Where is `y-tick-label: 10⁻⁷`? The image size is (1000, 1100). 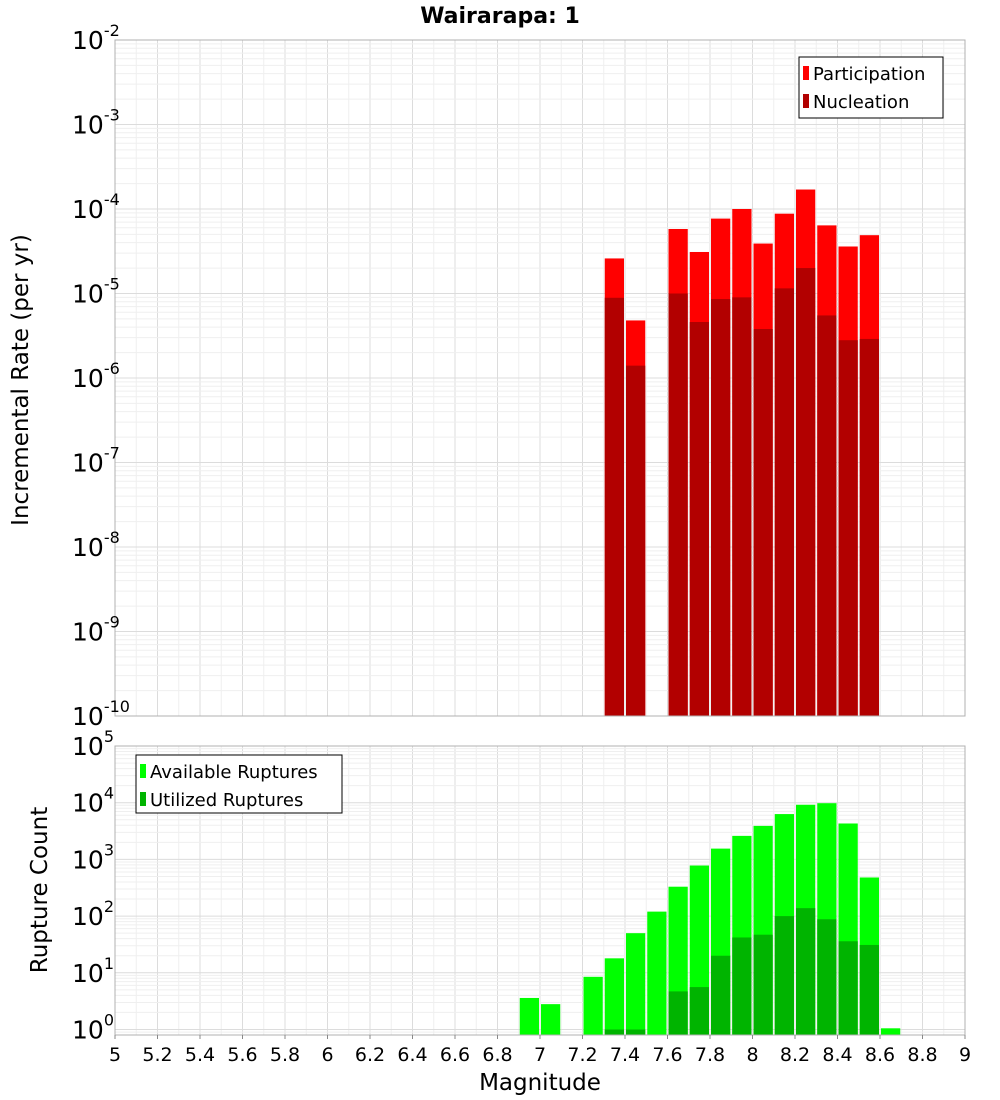 y-tick-label: 10⁻⁷ is located at coordinates (96, 461).